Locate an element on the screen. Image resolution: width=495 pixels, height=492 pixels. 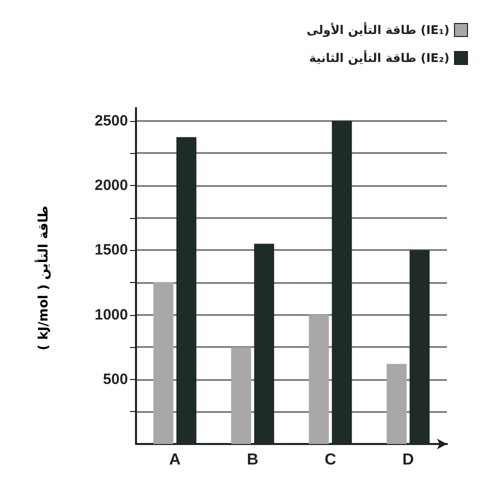
legend-label: طاقة التأين الأولى (IE₁) is located at coordinates (378, 29).